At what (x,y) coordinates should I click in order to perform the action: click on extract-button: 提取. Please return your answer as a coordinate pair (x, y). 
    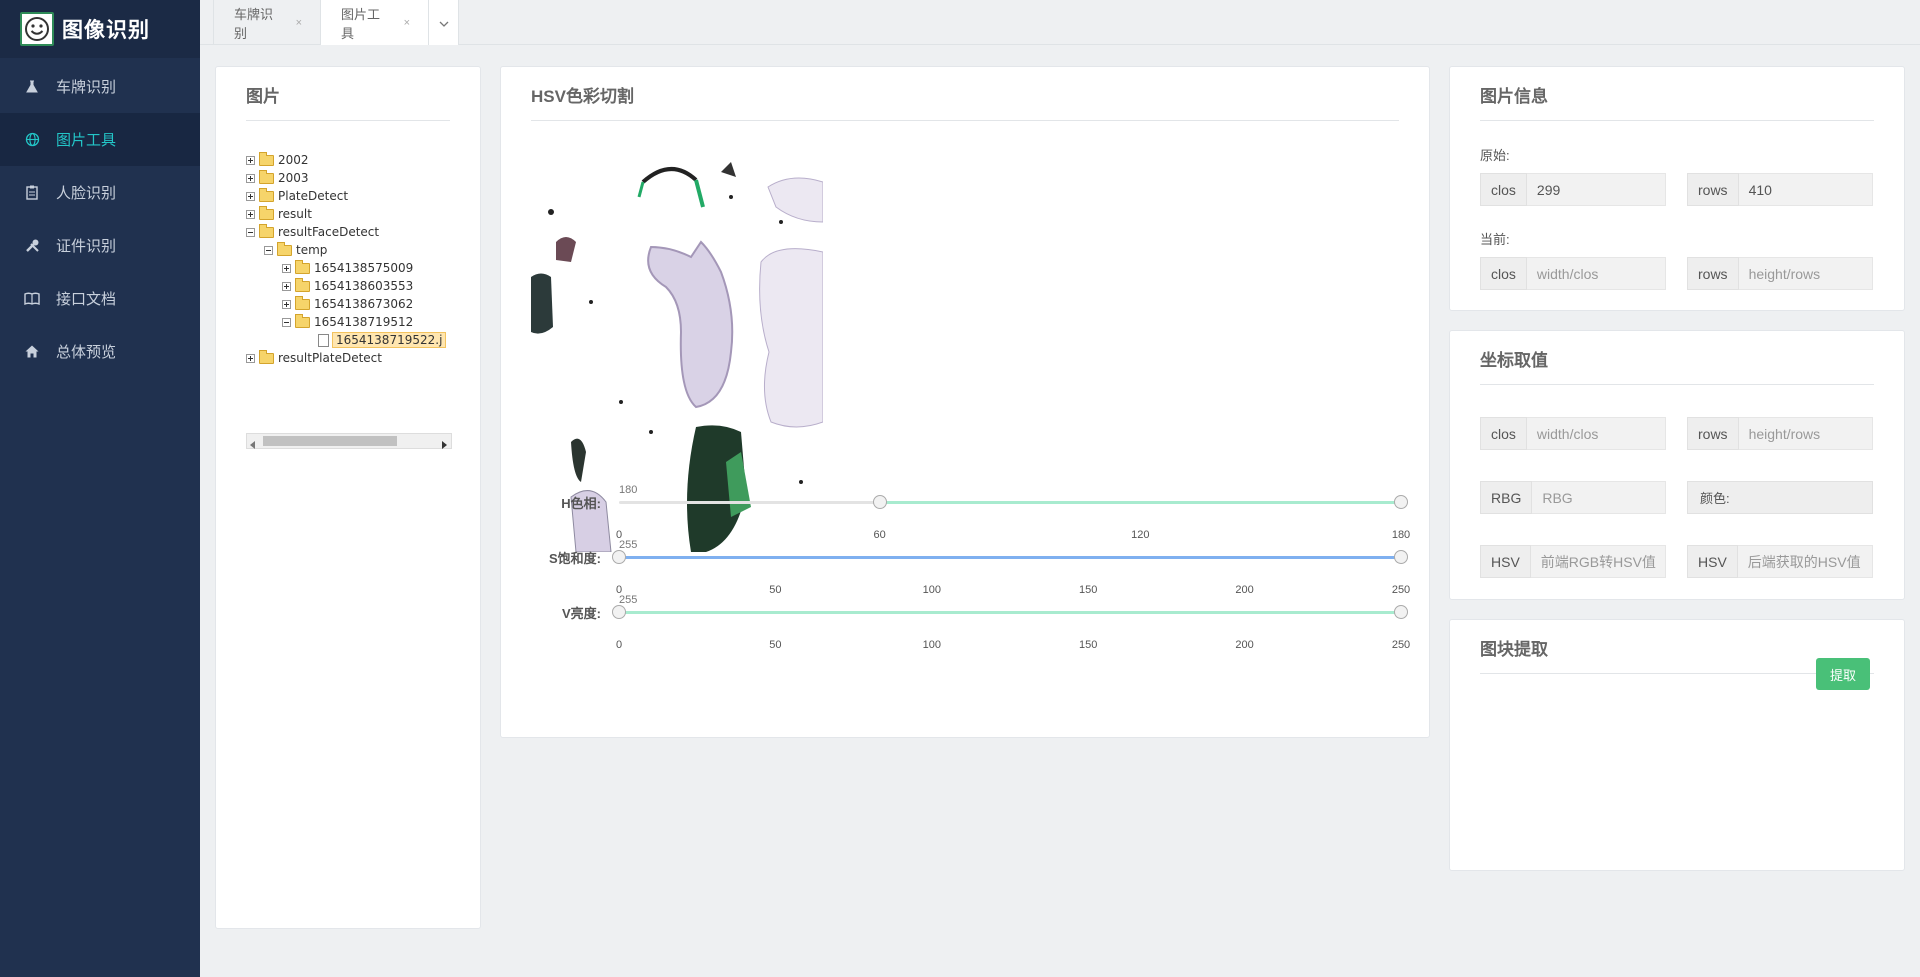
    Looking at the image, I should click on (1843, 674).